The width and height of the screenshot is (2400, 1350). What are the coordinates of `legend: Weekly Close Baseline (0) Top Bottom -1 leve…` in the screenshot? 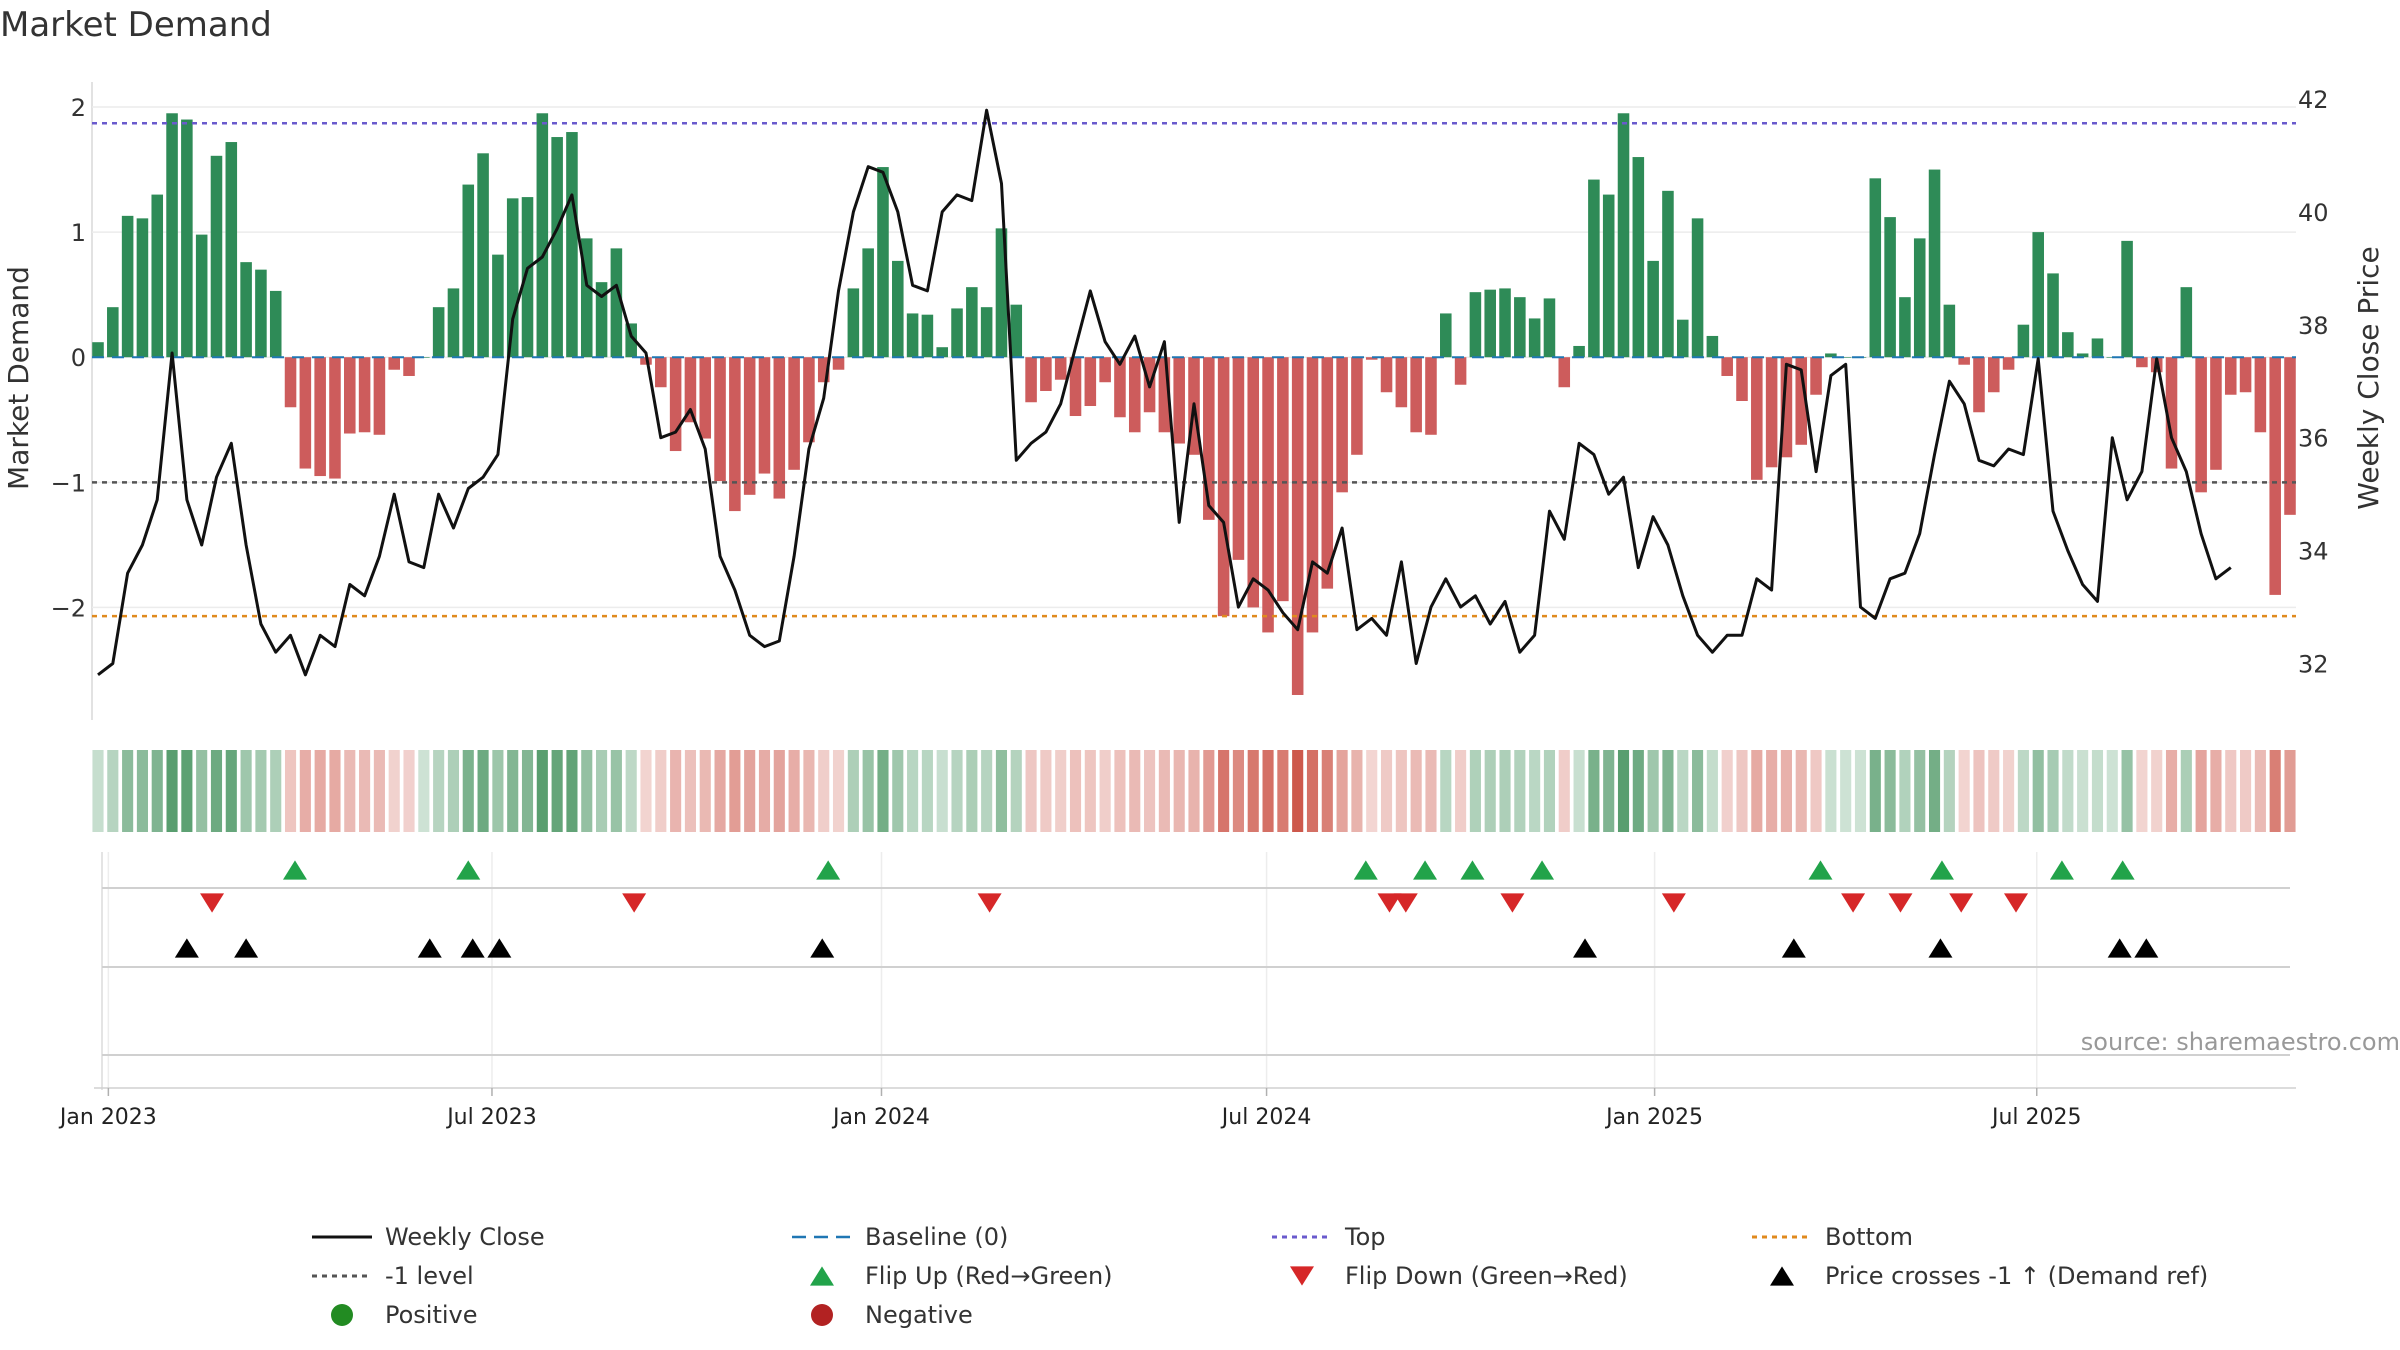 It's located at (1260, 1276).